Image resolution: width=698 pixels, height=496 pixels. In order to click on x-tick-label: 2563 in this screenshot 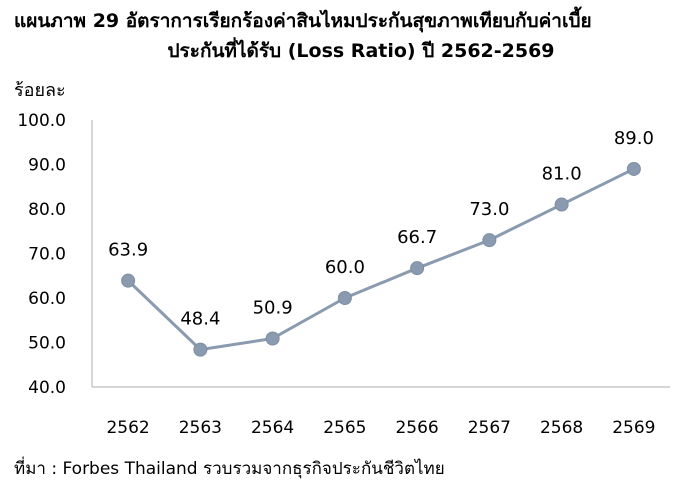, I will do `click(200, 428)`.